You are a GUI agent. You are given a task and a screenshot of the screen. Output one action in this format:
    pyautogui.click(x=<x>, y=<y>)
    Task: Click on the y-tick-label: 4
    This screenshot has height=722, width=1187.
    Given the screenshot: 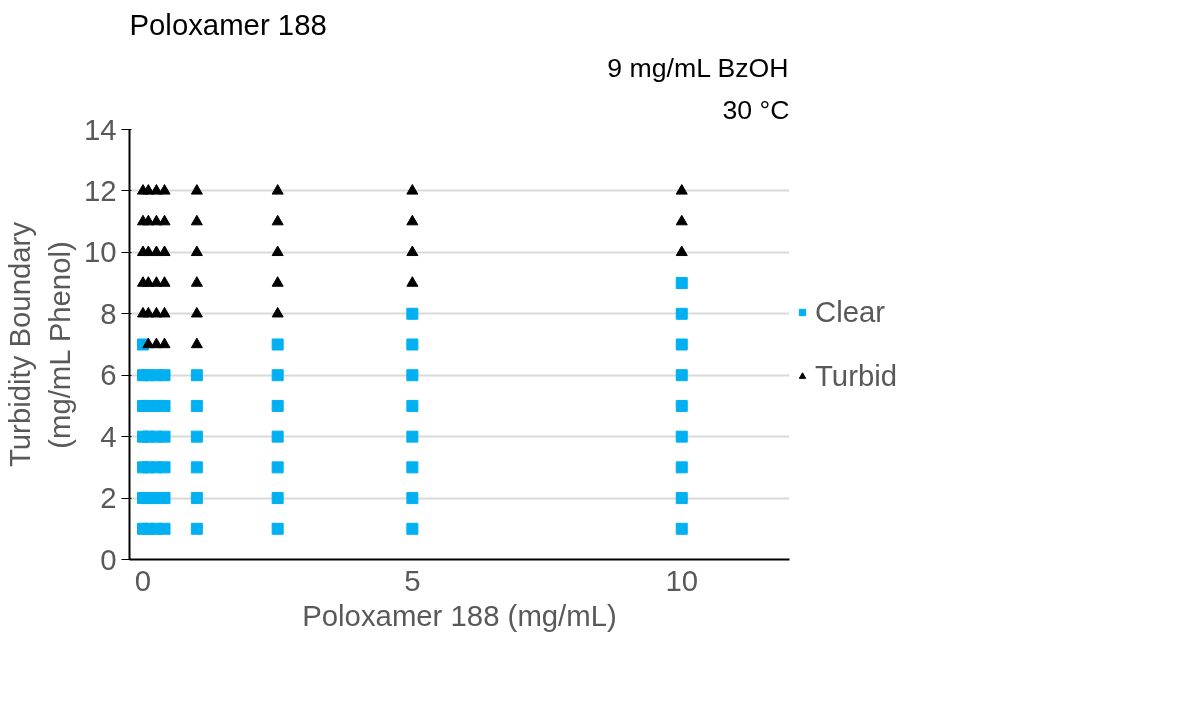 What is the action you would take?
    pyautogui.click(x=108, y=436)
    